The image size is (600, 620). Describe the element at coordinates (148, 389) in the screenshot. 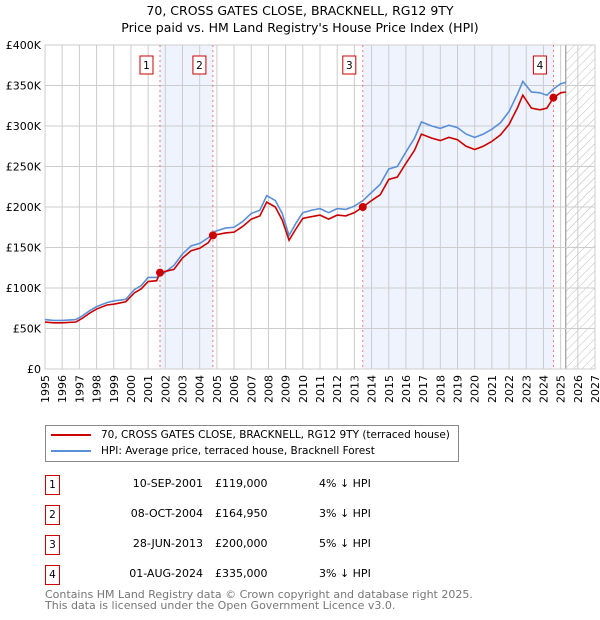

I see `x-tick-label: 2001` at that location.